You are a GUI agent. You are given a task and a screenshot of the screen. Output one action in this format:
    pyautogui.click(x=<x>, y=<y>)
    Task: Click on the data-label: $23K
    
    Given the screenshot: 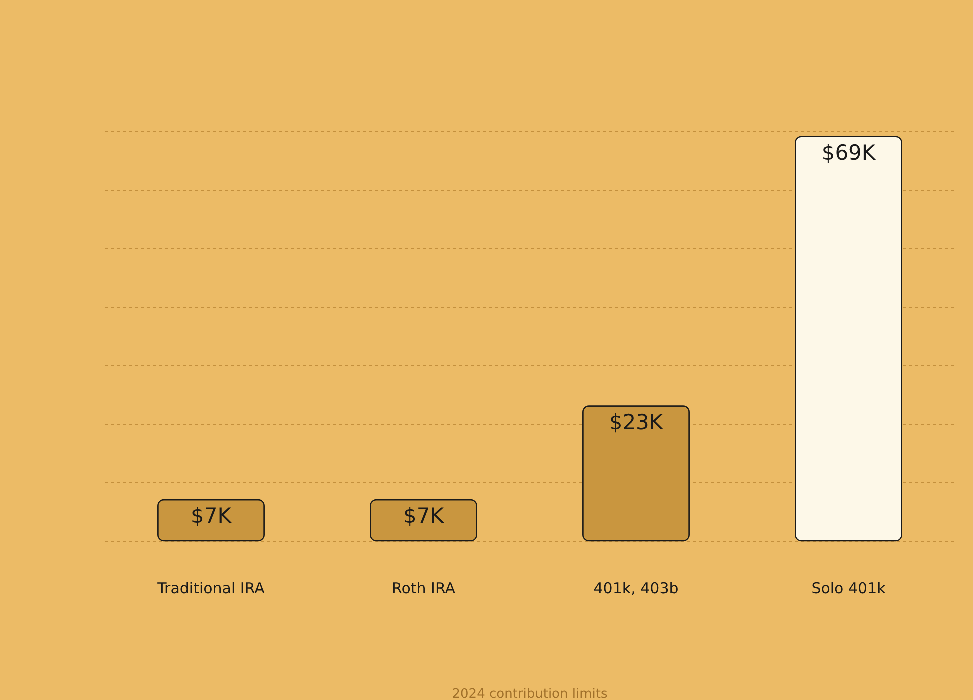 What is the action you would take?
    pyautogui.click(x=636, y=422)
    